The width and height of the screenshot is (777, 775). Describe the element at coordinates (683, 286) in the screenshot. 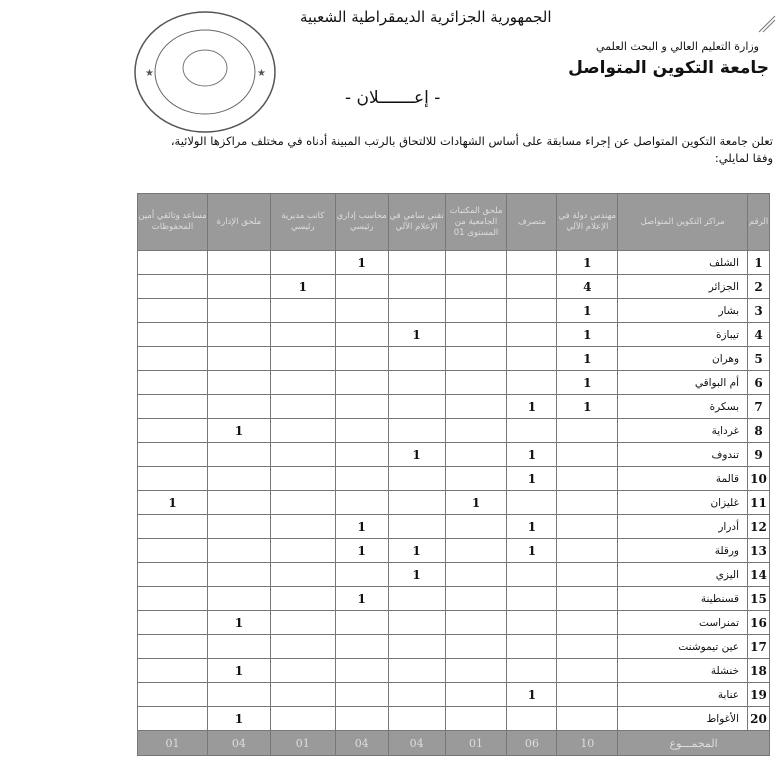

I see `center-name: الجزائر` at that location.